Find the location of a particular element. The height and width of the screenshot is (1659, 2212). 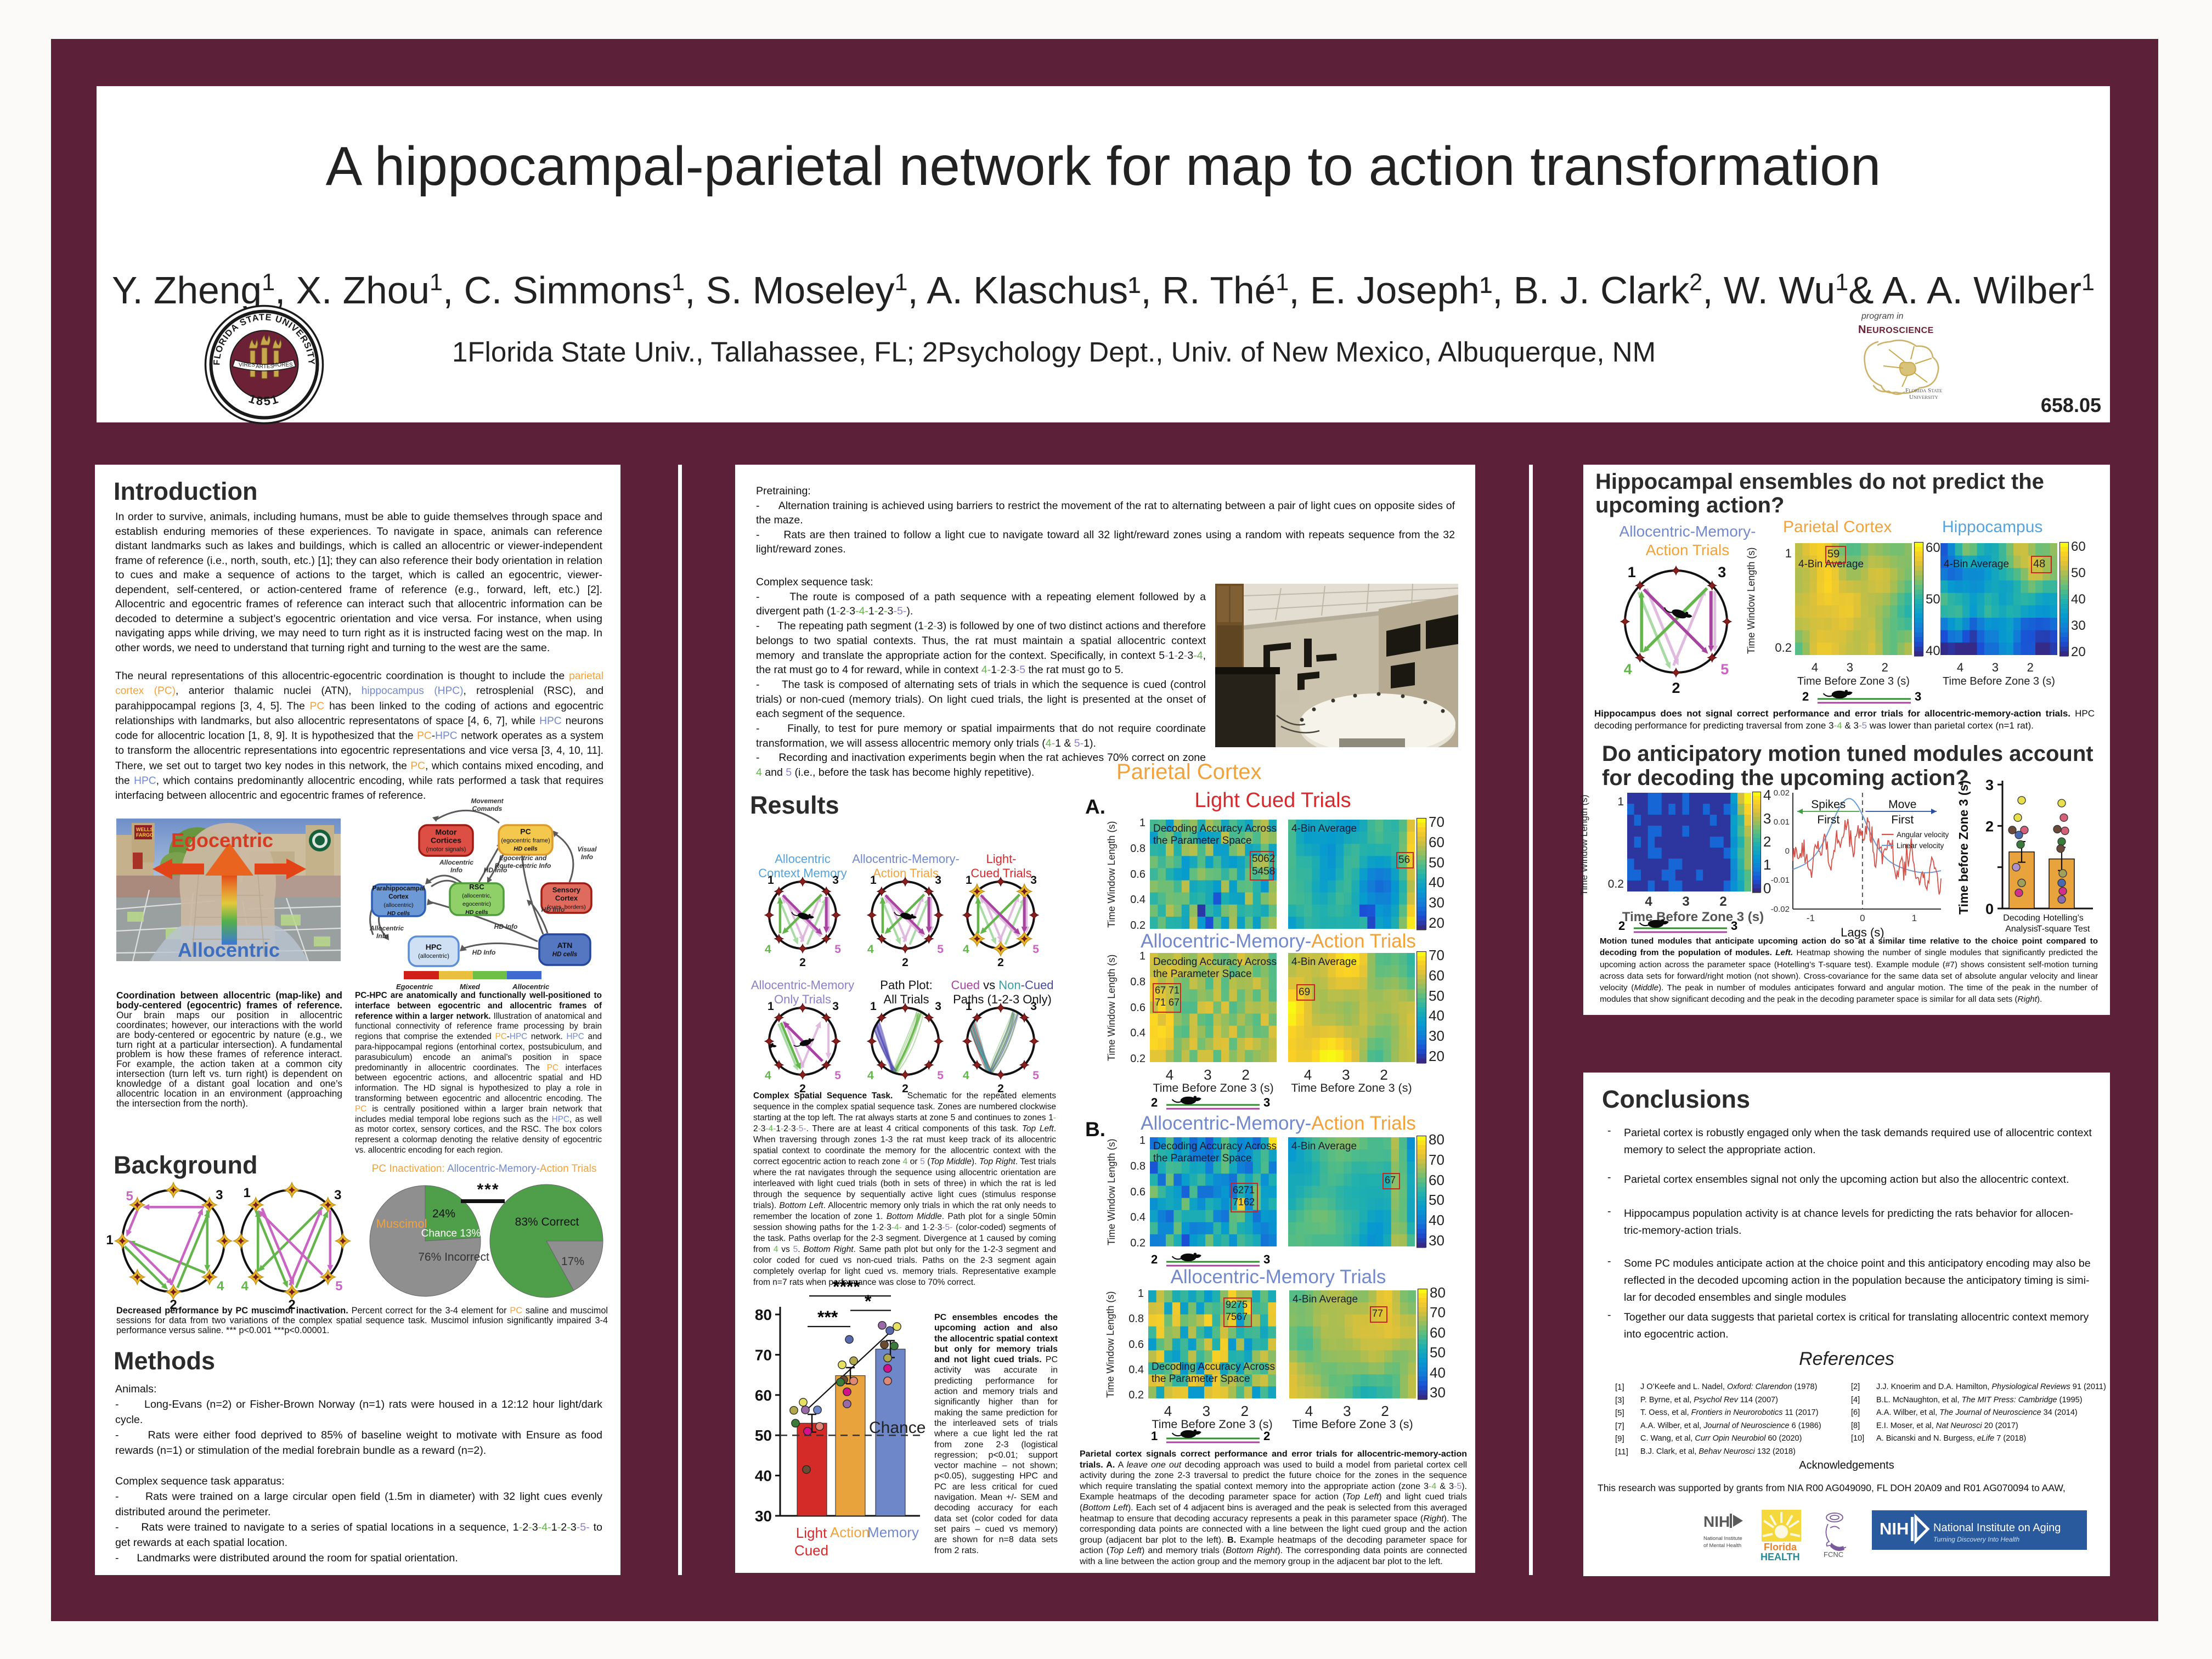

svg-text: 7162 is located at coordinates (1244, 1202).